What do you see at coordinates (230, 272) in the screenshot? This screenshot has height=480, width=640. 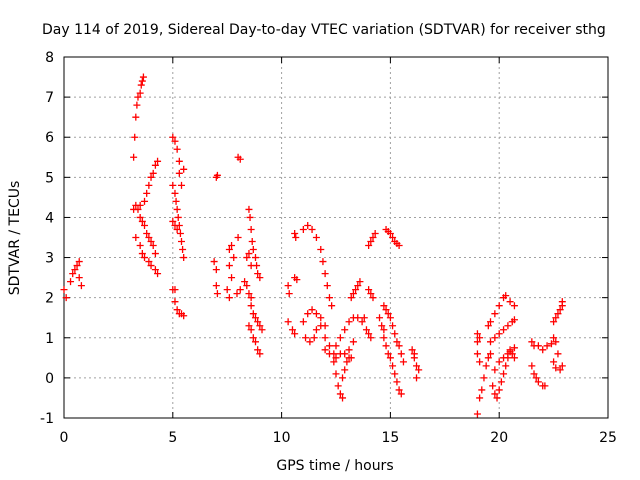 I see `series-pass-d3` at bounding box center [230, 272].